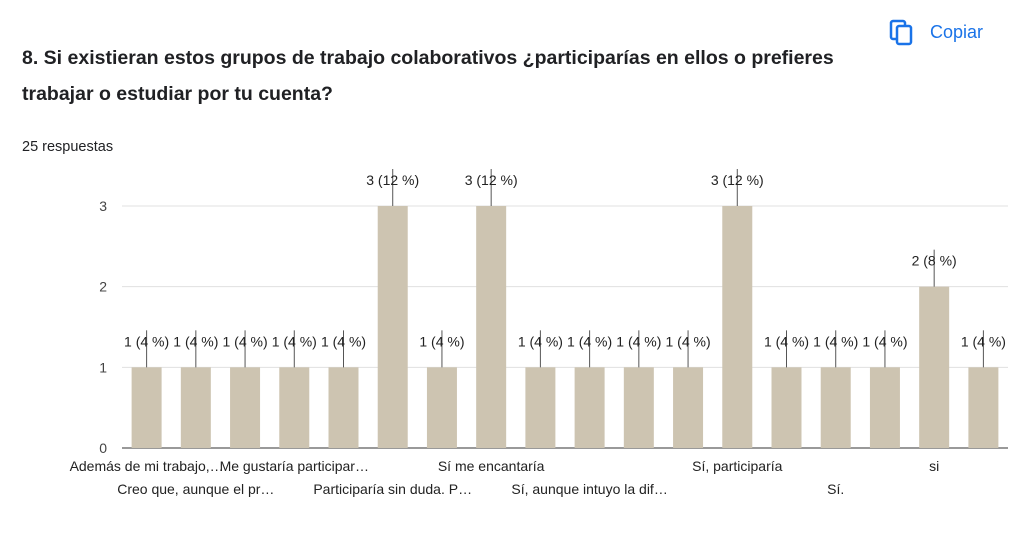 This screenshot has width=1024, height=546. What do you see at coordinates (737, 466) in the screenshot?
I see `x-tick-label: Sí, participaría` at bounding box center [737, 466].